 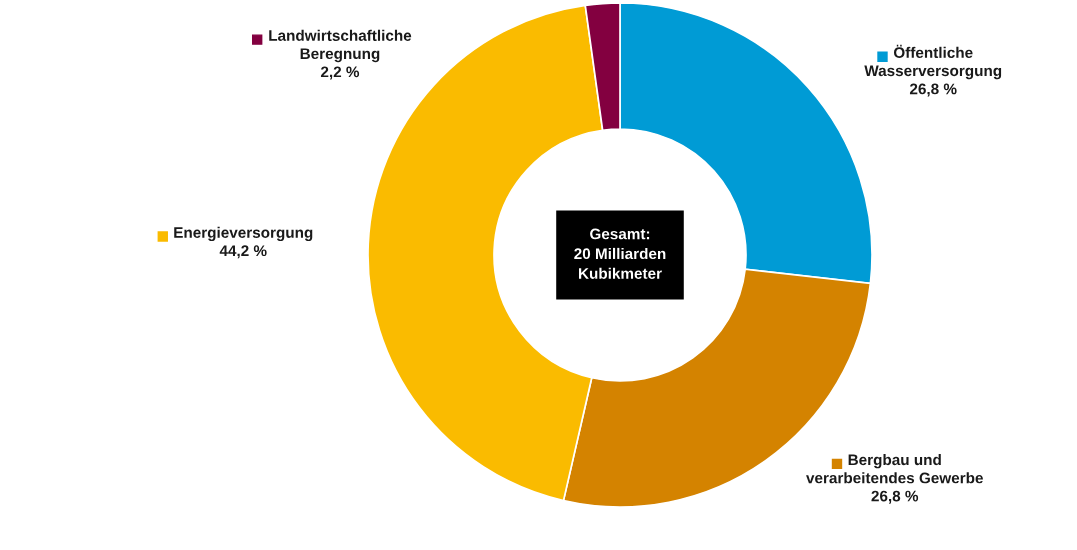 What do you see at coordinates (894, 468) in the screenshot?
I see `legend-label: Bergbau und verarbeitendes Gewerbe` at bounding box center [894, 468].